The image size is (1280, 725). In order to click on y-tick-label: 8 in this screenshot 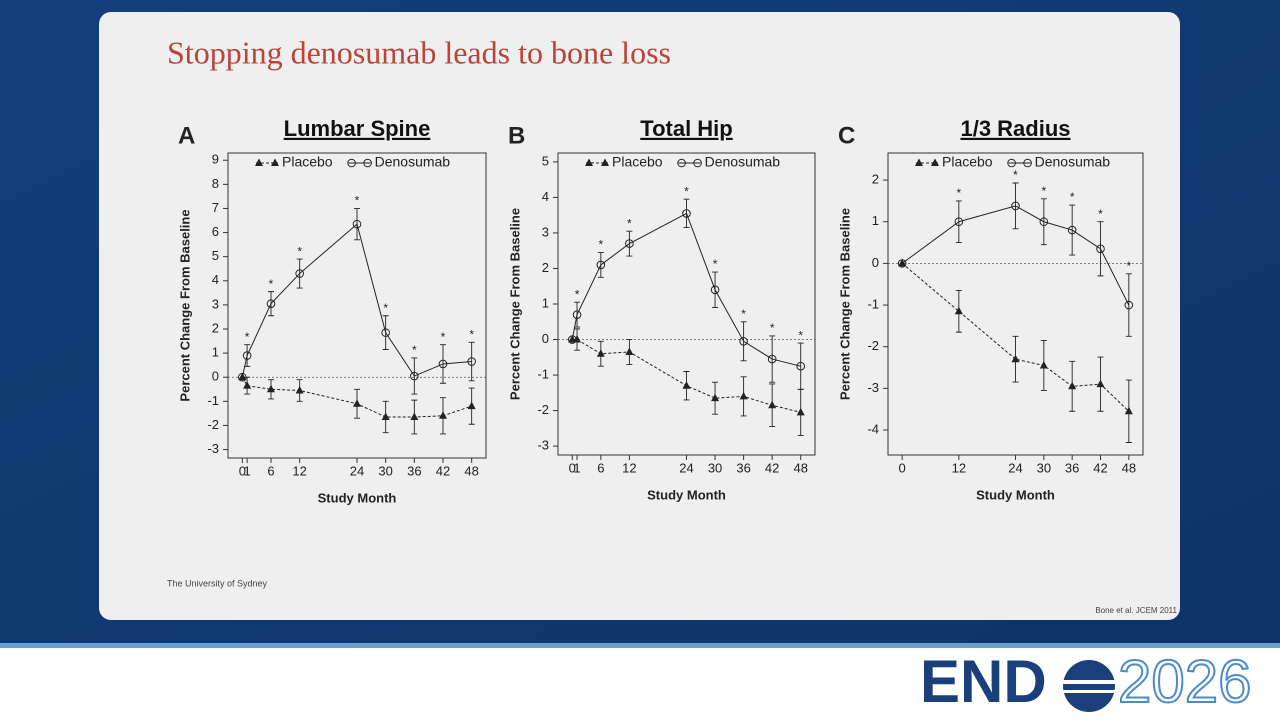, I will do `click(215, 183)`.